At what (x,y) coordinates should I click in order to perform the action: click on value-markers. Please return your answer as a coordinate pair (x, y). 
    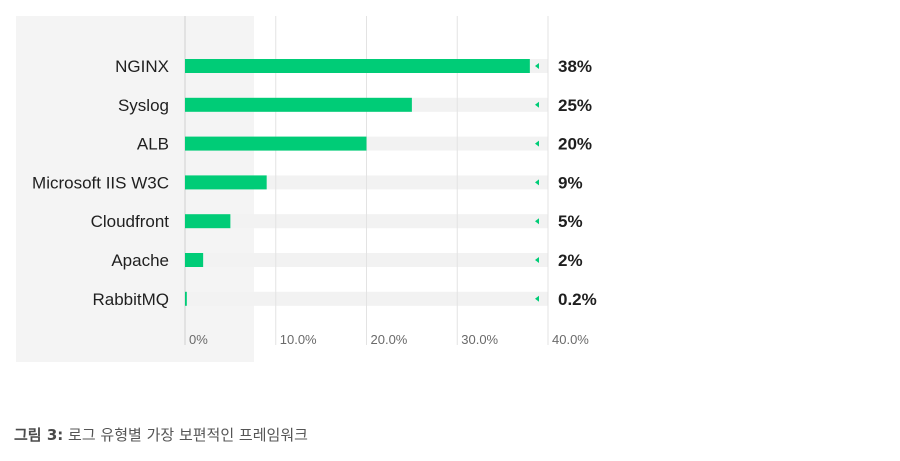
    Looking at the image, I should click on (537, 182).